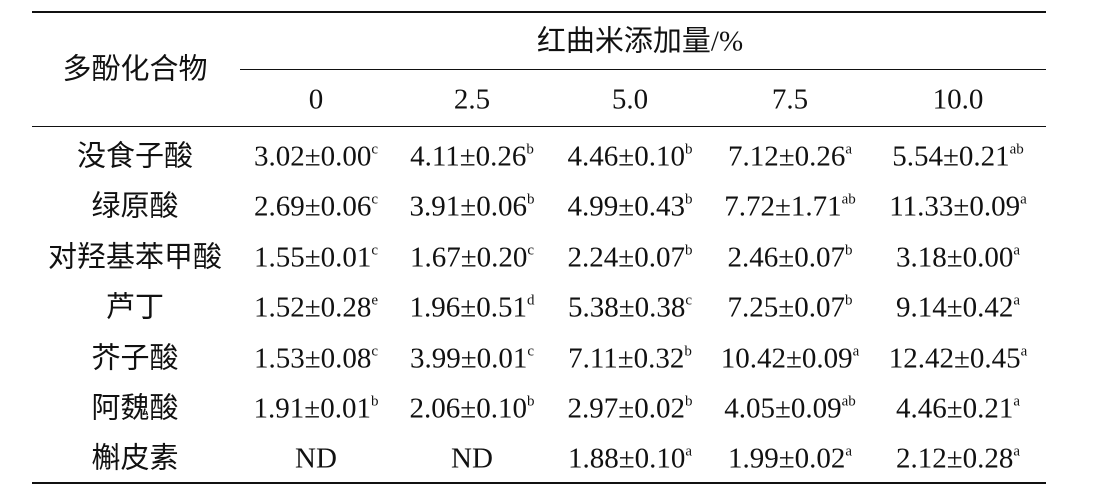 Image resolution: width=1094 pixels, height=494 pixels. Describe the element at coordinates (468, 307) in the screenshot. I see `cell-value: 1.96±0.51` at that location.